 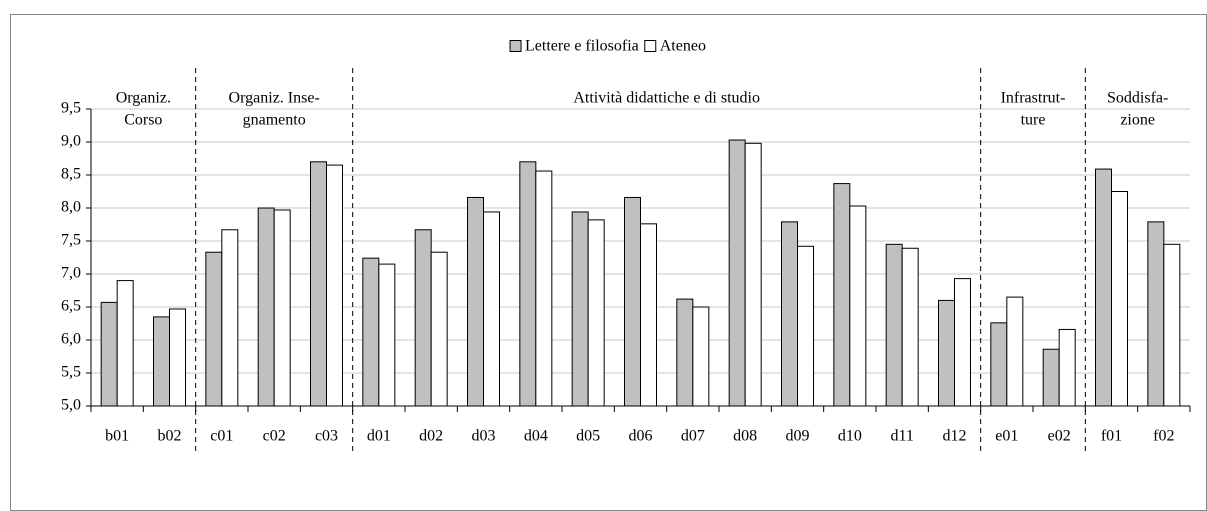 What do you see at coordinates (170, 436) in the screenshot?
I see `x-tick-label: b02` at bounding box center [170, 436].